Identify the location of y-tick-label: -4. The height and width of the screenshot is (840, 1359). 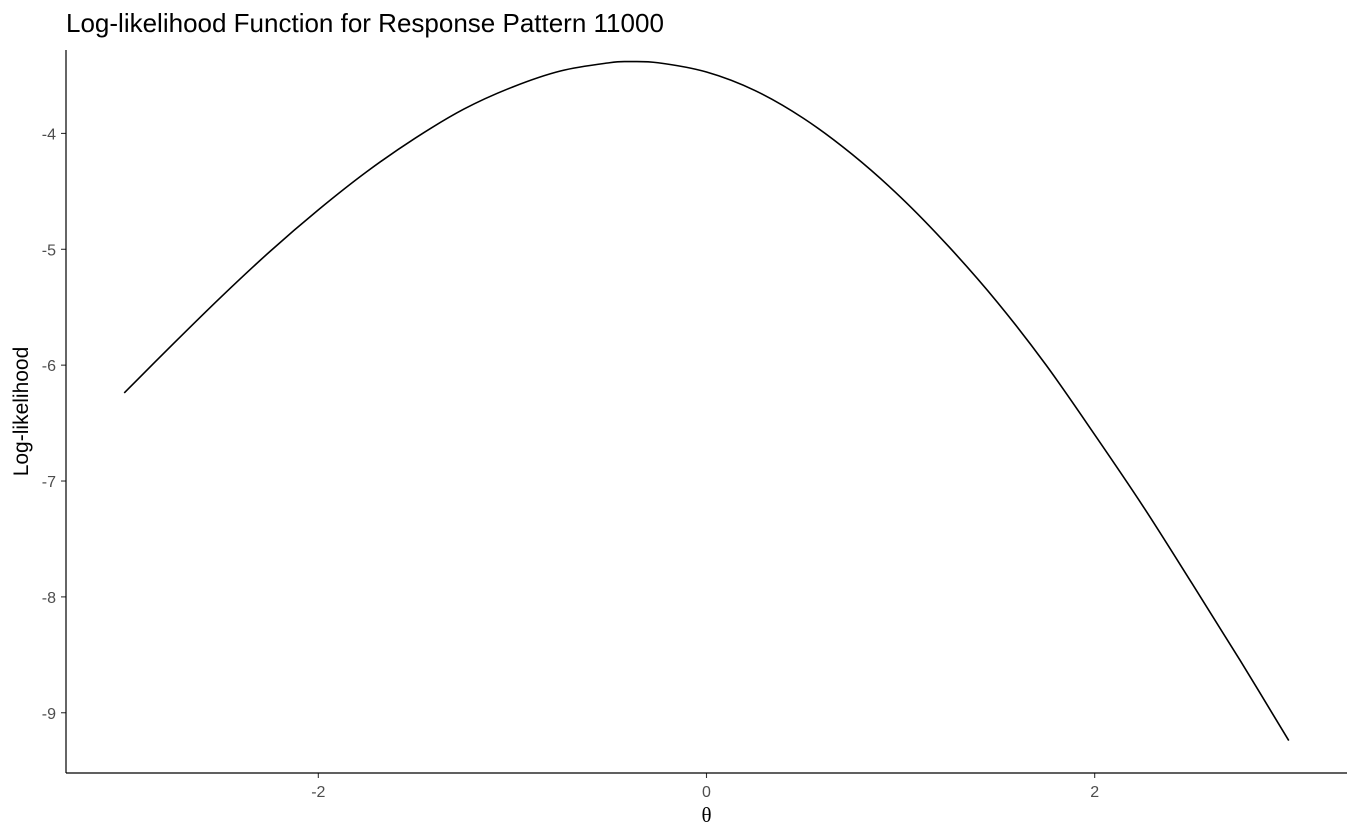
(49, 134).